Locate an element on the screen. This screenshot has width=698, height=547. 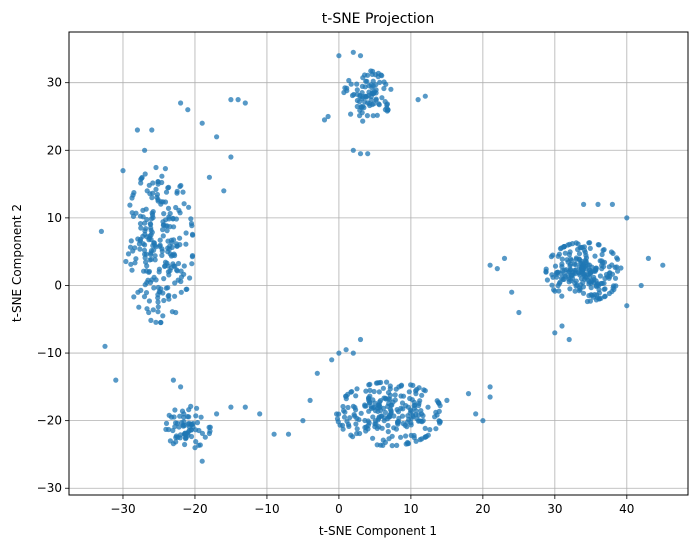
y-tick-label: 10 is located at coordinates (54, 218).